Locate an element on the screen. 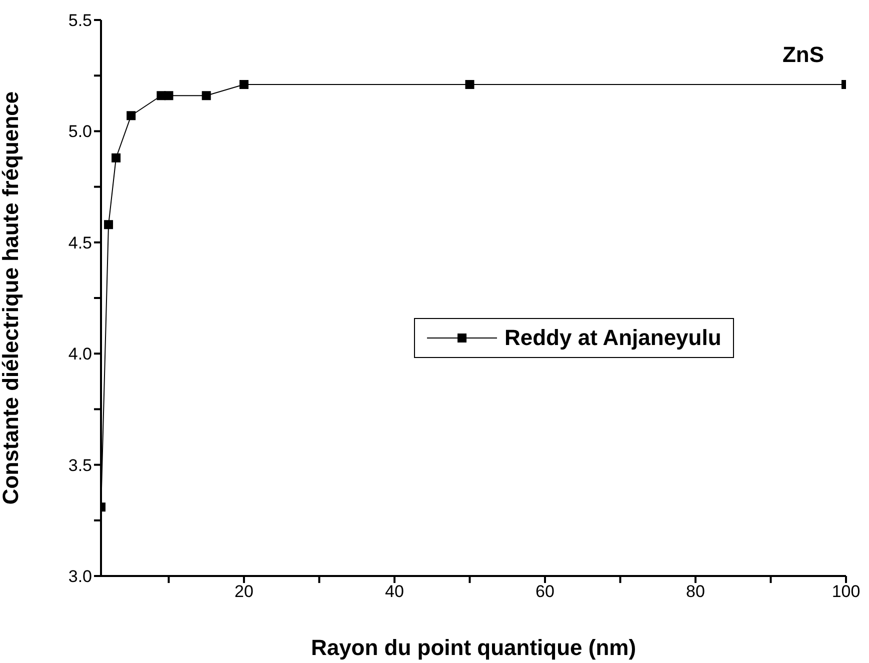 The image size is (869, 663). y-tick-label: 4.5 is located at coordinates (80, 242).